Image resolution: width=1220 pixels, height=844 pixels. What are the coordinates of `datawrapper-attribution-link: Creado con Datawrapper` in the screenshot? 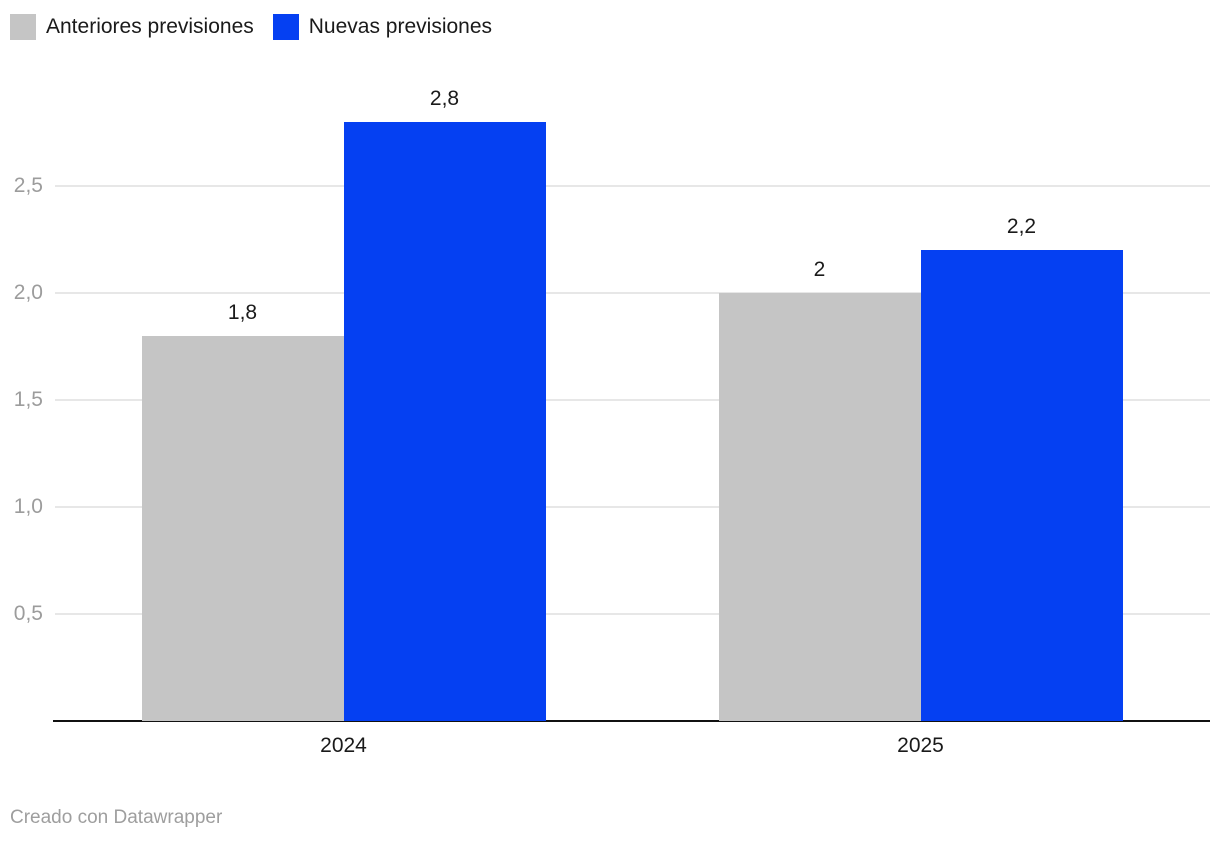 It's located at (116, 817).